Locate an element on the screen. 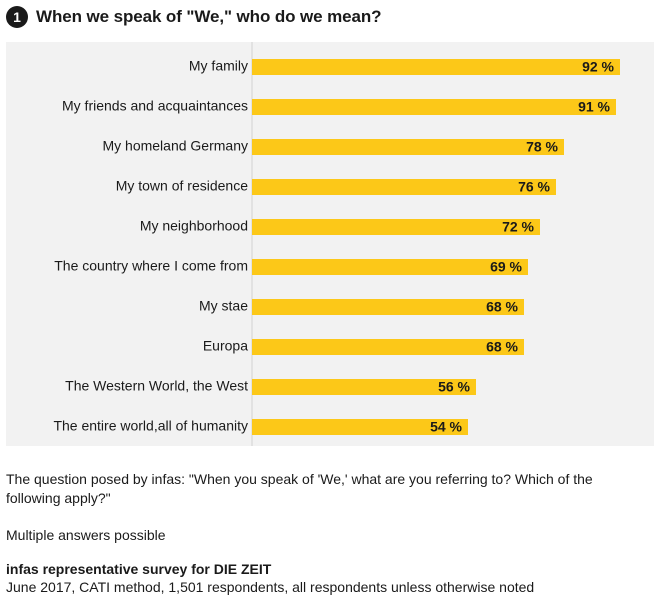 The height and width of the screenshot is (597, 660). chart-header: 1 When we speak of "We," who do we mean? is located at coordinates (194, 17).